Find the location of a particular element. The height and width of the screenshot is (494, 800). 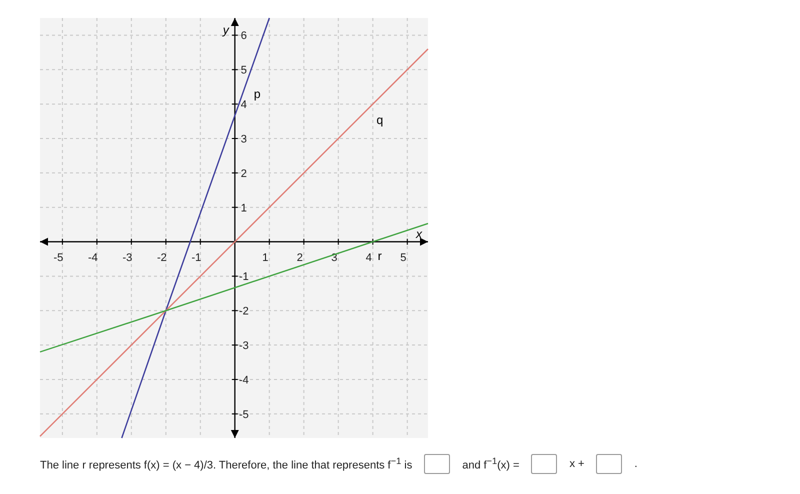

x-tick-label: -2 is located at coordinates (161, 258).